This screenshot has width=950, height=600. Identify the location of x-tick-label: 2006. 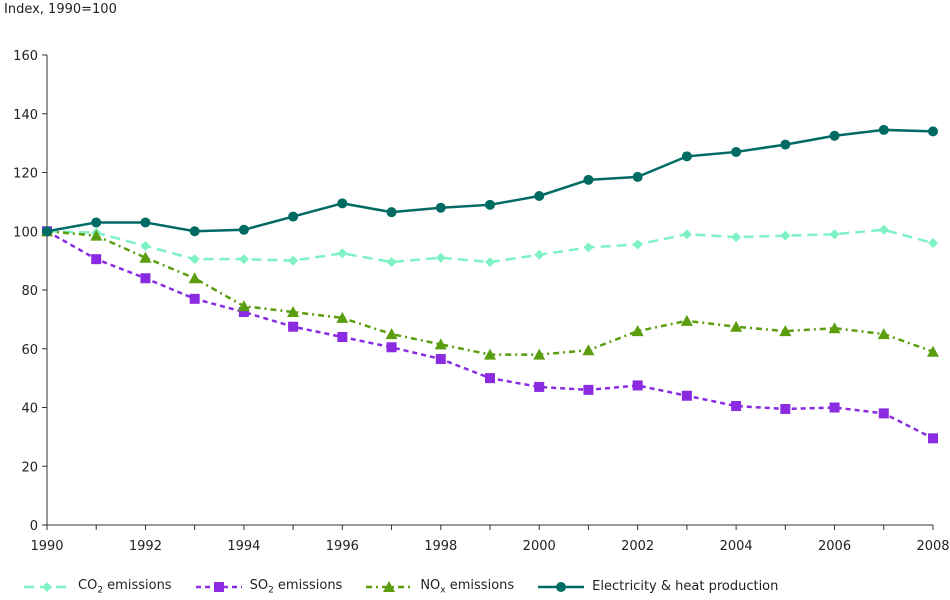
(834, 546).